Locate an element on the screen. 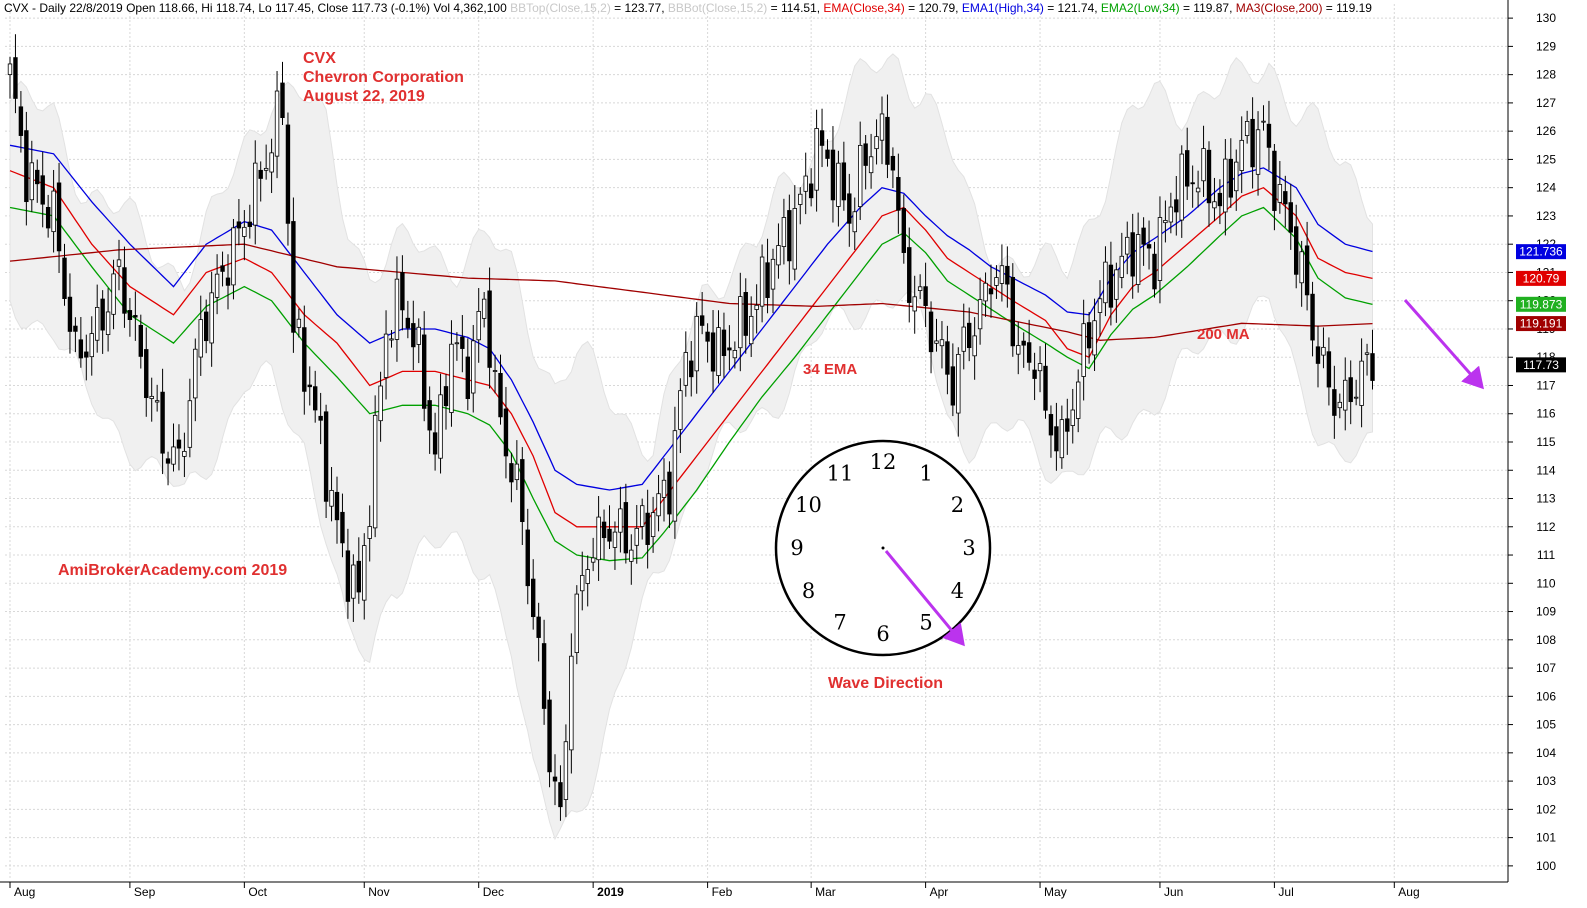  clock-number: 6 is located at coordinates (882, 634).